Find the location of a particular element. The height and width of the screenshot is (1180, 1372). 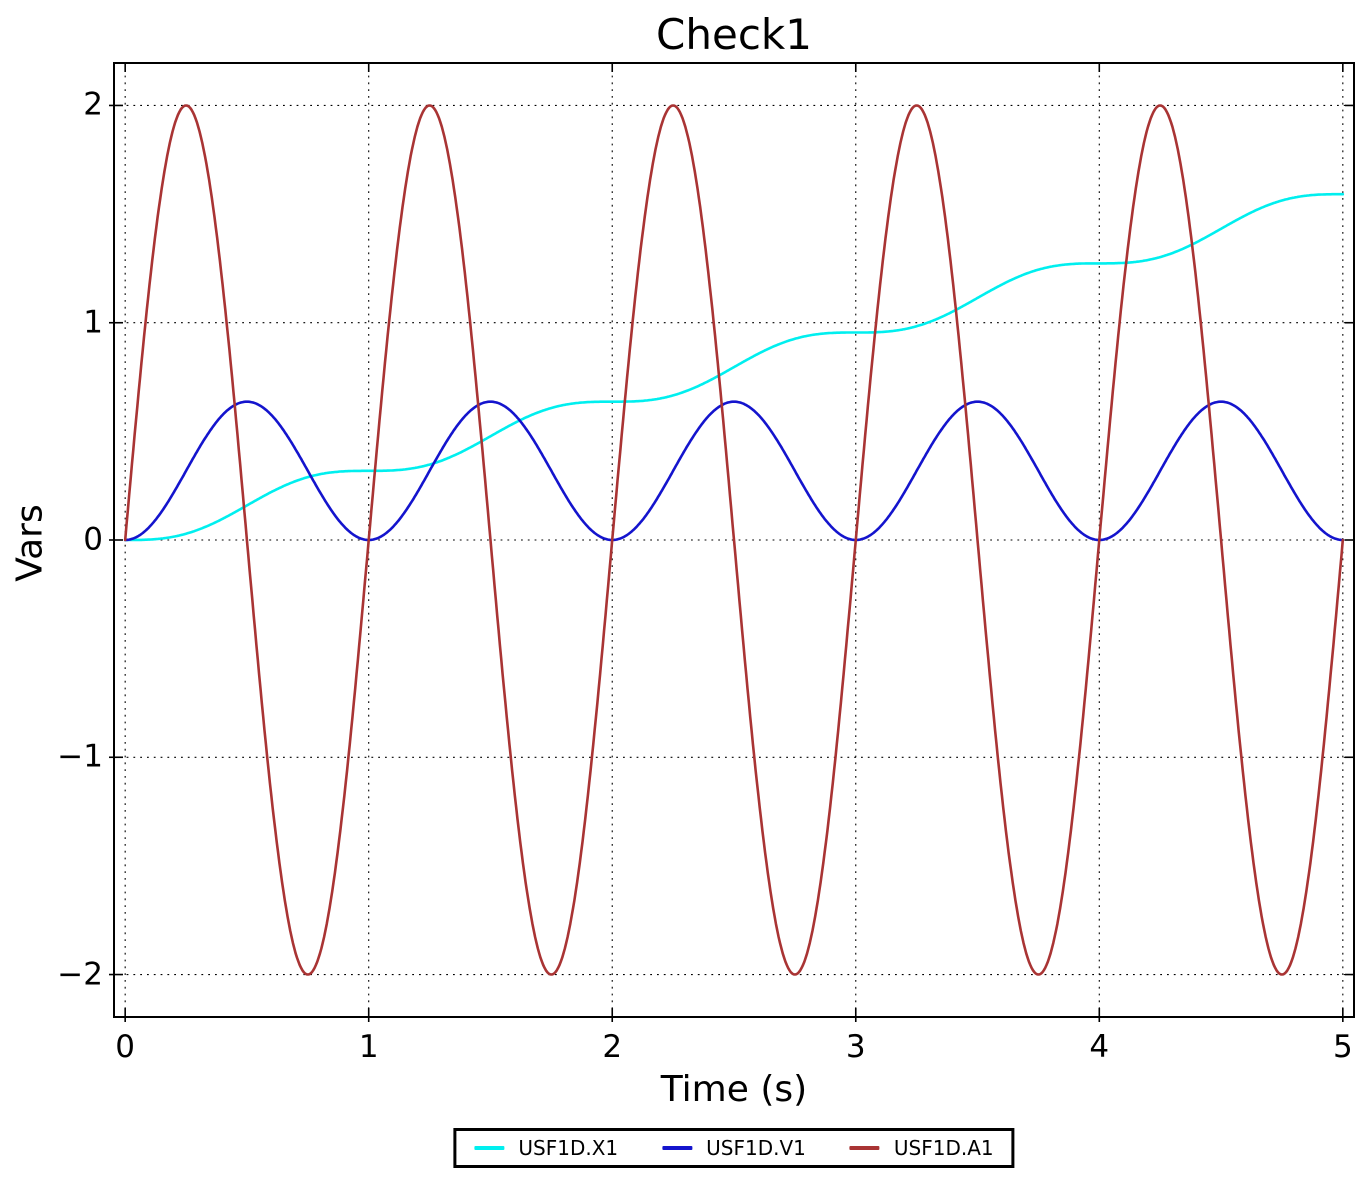

chart-title: Check1 is located at coordinates (734, 34).